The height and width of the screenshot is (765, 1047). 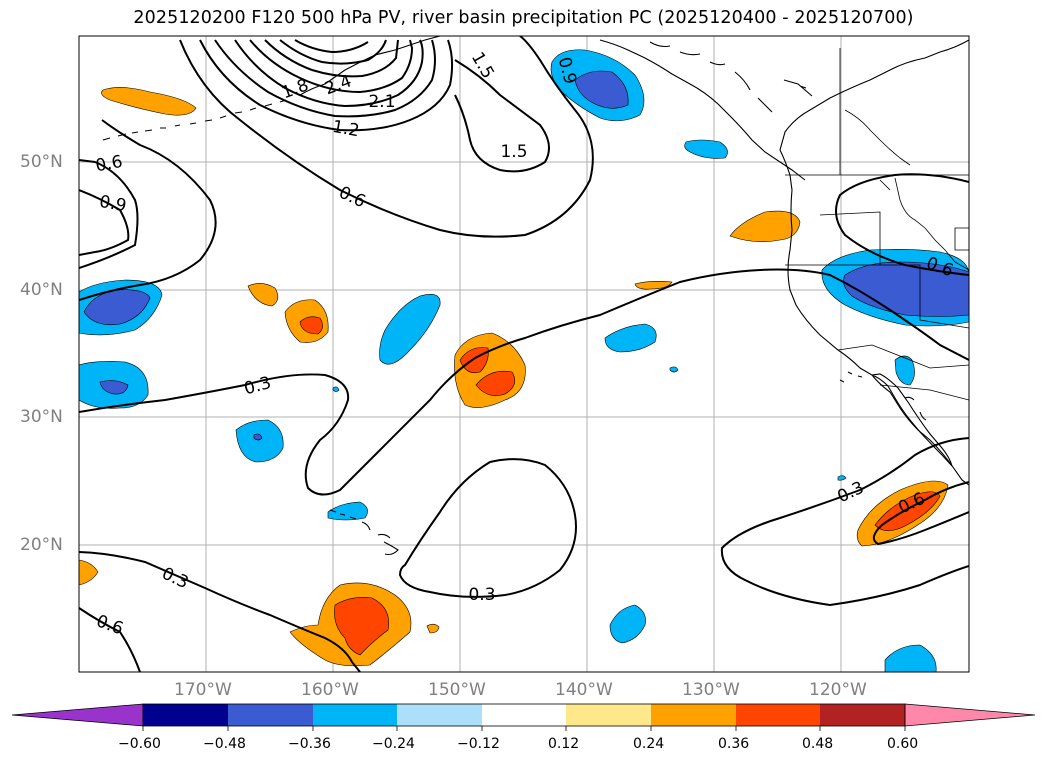 What do you see at coordinates (203, 690) in the screenshot?
I see `lon-label: 170°W` at bounding box center [203, 690].